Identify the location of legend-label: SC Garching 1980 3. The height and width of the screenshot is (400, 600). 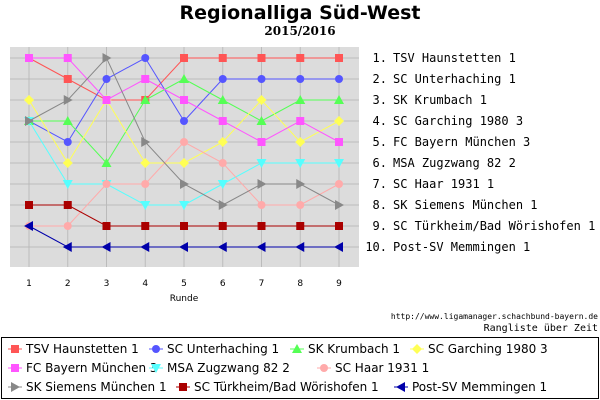
(488, 349).